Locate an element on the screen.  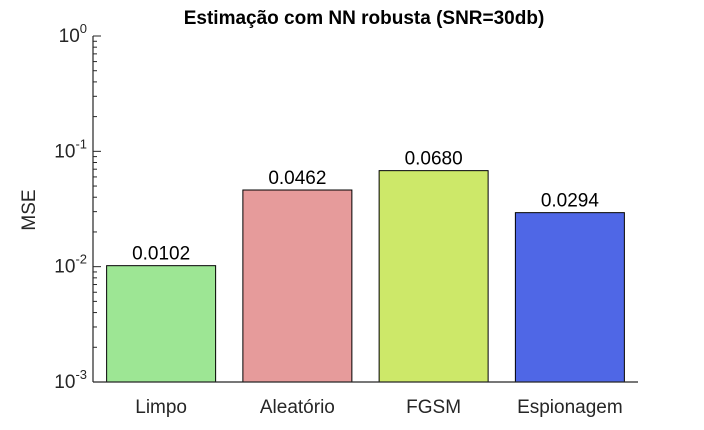
y-tick-exponent: -3 is located at coordinates (81, 374).